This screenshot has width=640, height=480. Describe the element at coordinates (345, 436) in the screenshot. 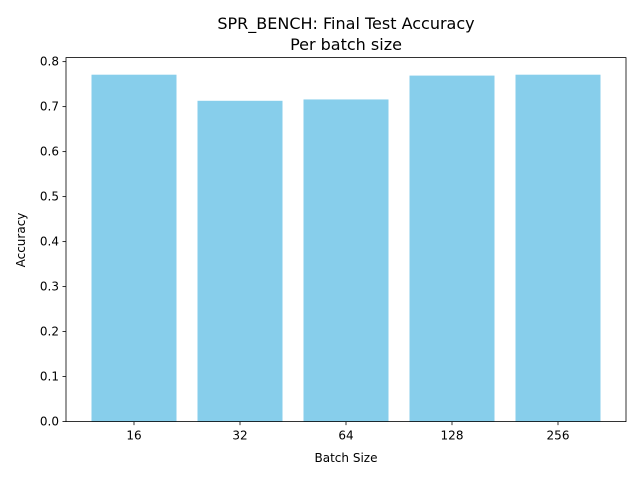

I see `x-tick-label: 64` at that location.